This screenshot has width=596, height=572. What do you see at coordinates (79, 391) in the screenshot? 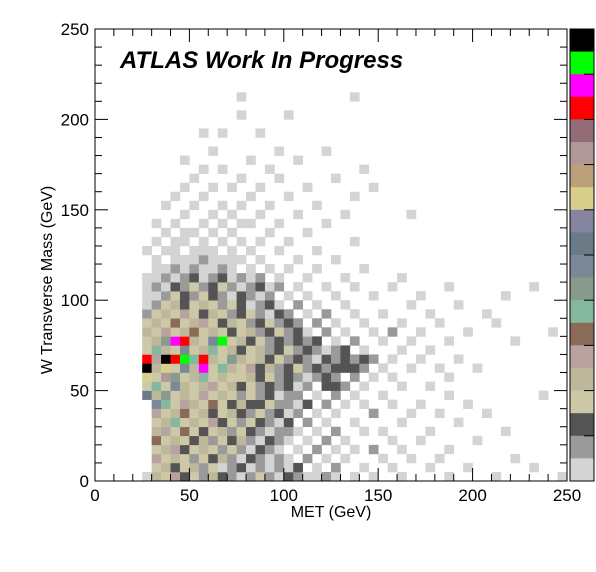
I see `y-tick-label: 50` at bounding box center [79, 391].